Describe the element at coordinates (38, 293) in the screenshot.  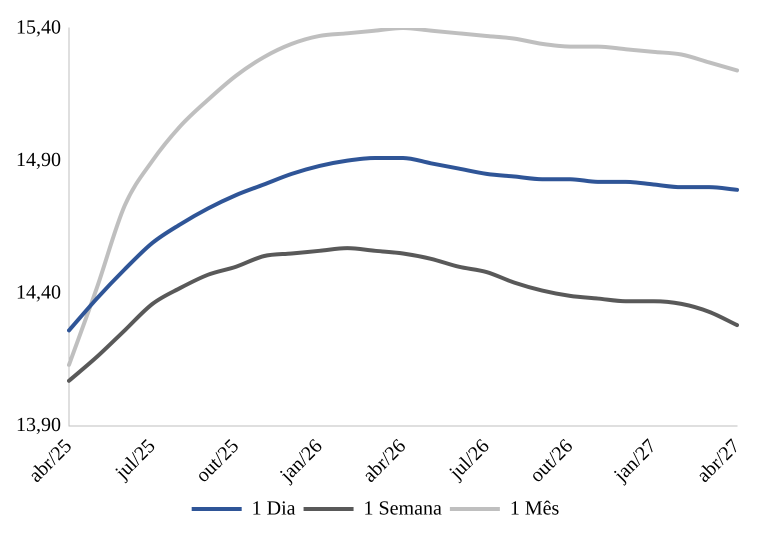
I see `y-tick-label: 14,40` at that location.